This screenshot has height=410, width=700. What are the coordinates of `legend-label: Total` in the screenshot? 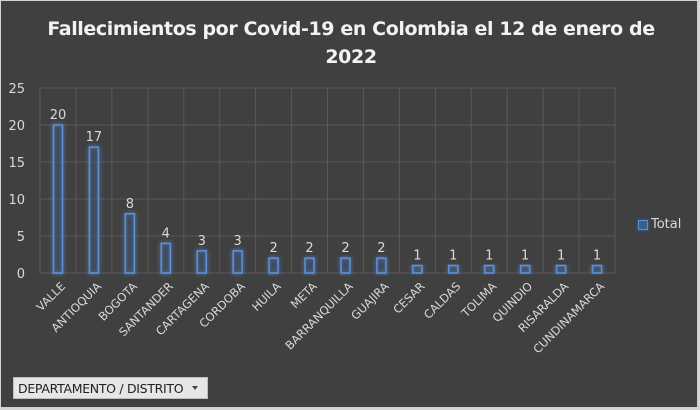 It's located at (666, 224).